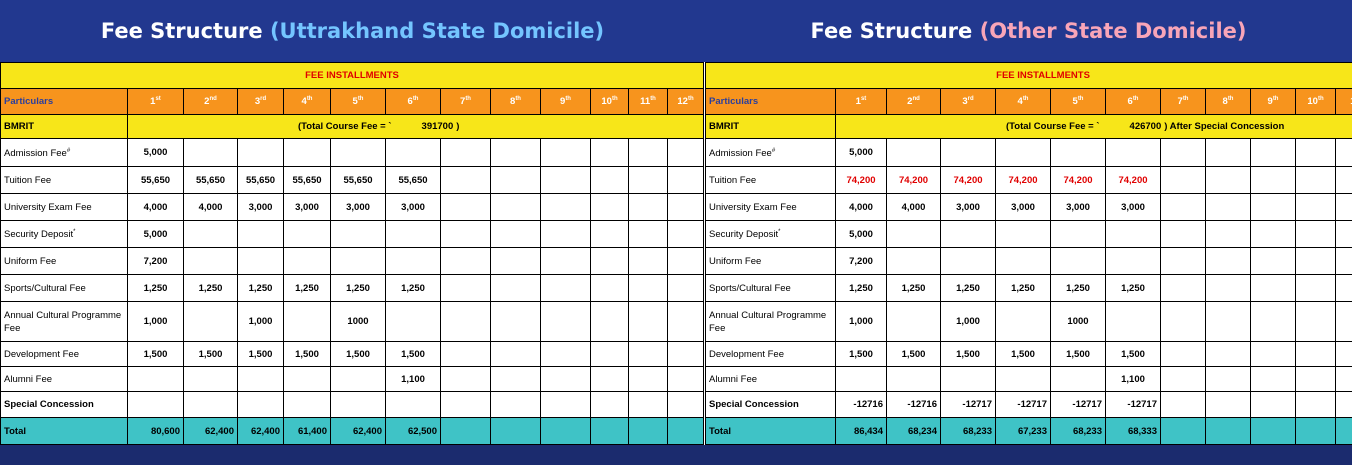  I want to click on banner-row: FEE INSTALLMENTS, so click(1028, 75).